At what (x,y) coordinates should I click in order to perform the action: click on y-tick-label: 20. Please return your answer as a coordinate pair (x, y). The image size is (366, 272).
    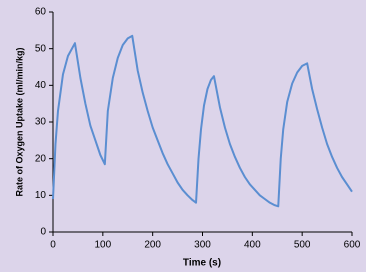
    Looking at the image, I should click on (41, 158).